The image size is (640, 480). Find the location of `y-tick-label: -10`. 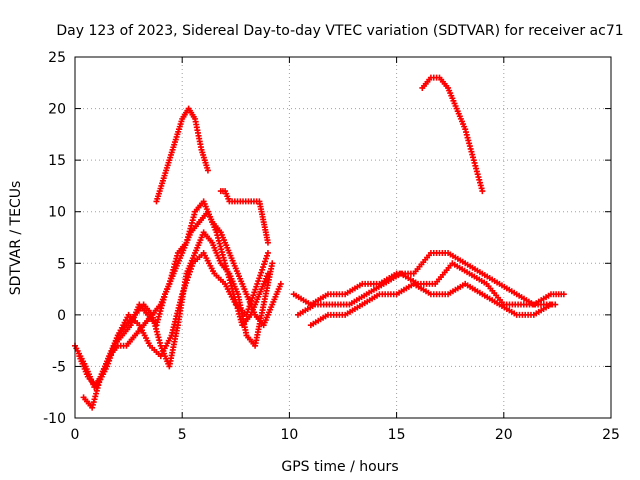

y-tick-label: -10 is located at coordinates (54, 419).